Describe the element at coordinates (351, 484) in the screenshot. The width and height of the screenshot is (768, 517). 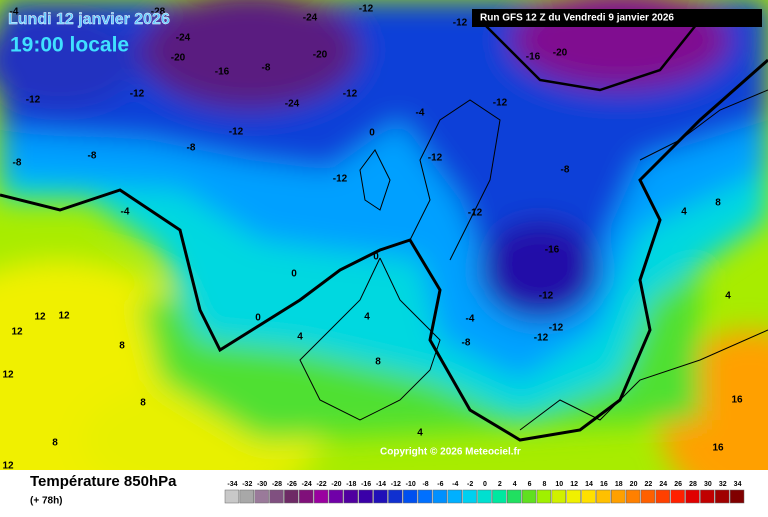
I see `legend-label: -18` at that location.